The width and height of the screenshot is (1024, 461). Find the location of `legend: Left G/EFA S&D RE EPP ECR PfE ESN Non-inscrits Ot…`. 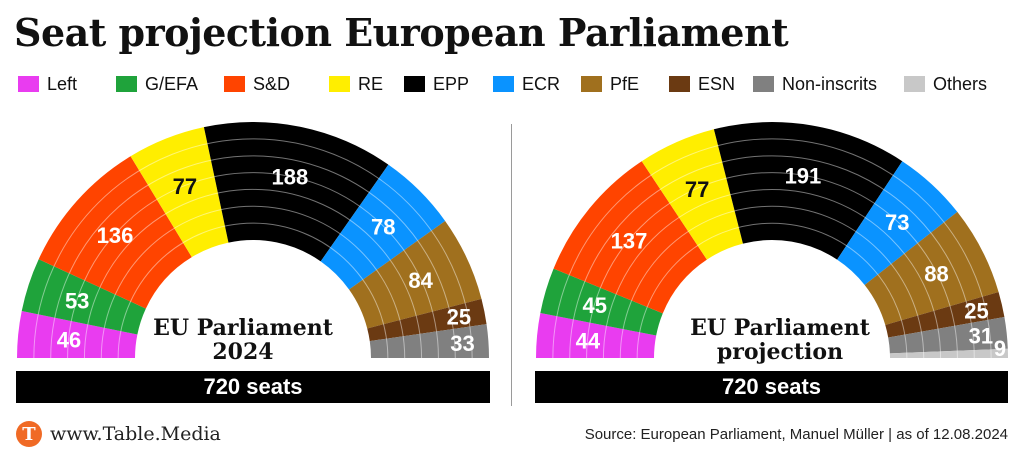

legend: Left G/EFA S&D RE EPP ECR PfE ESN Non-inscrits Ot… is located at coordinates (518, 84).